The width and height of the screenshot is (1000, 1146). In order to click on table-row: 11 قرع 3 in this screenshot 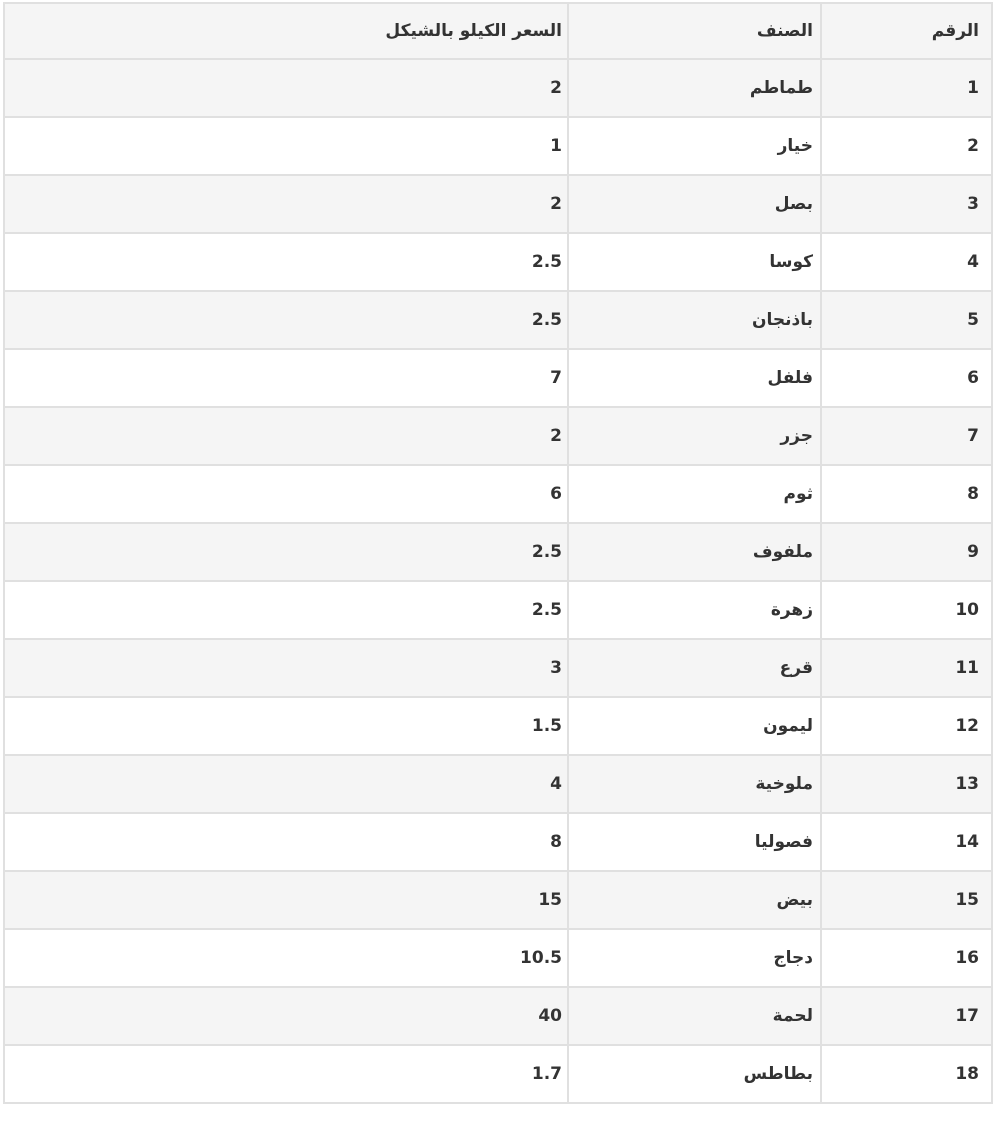, I will do `click(498, 668)`.